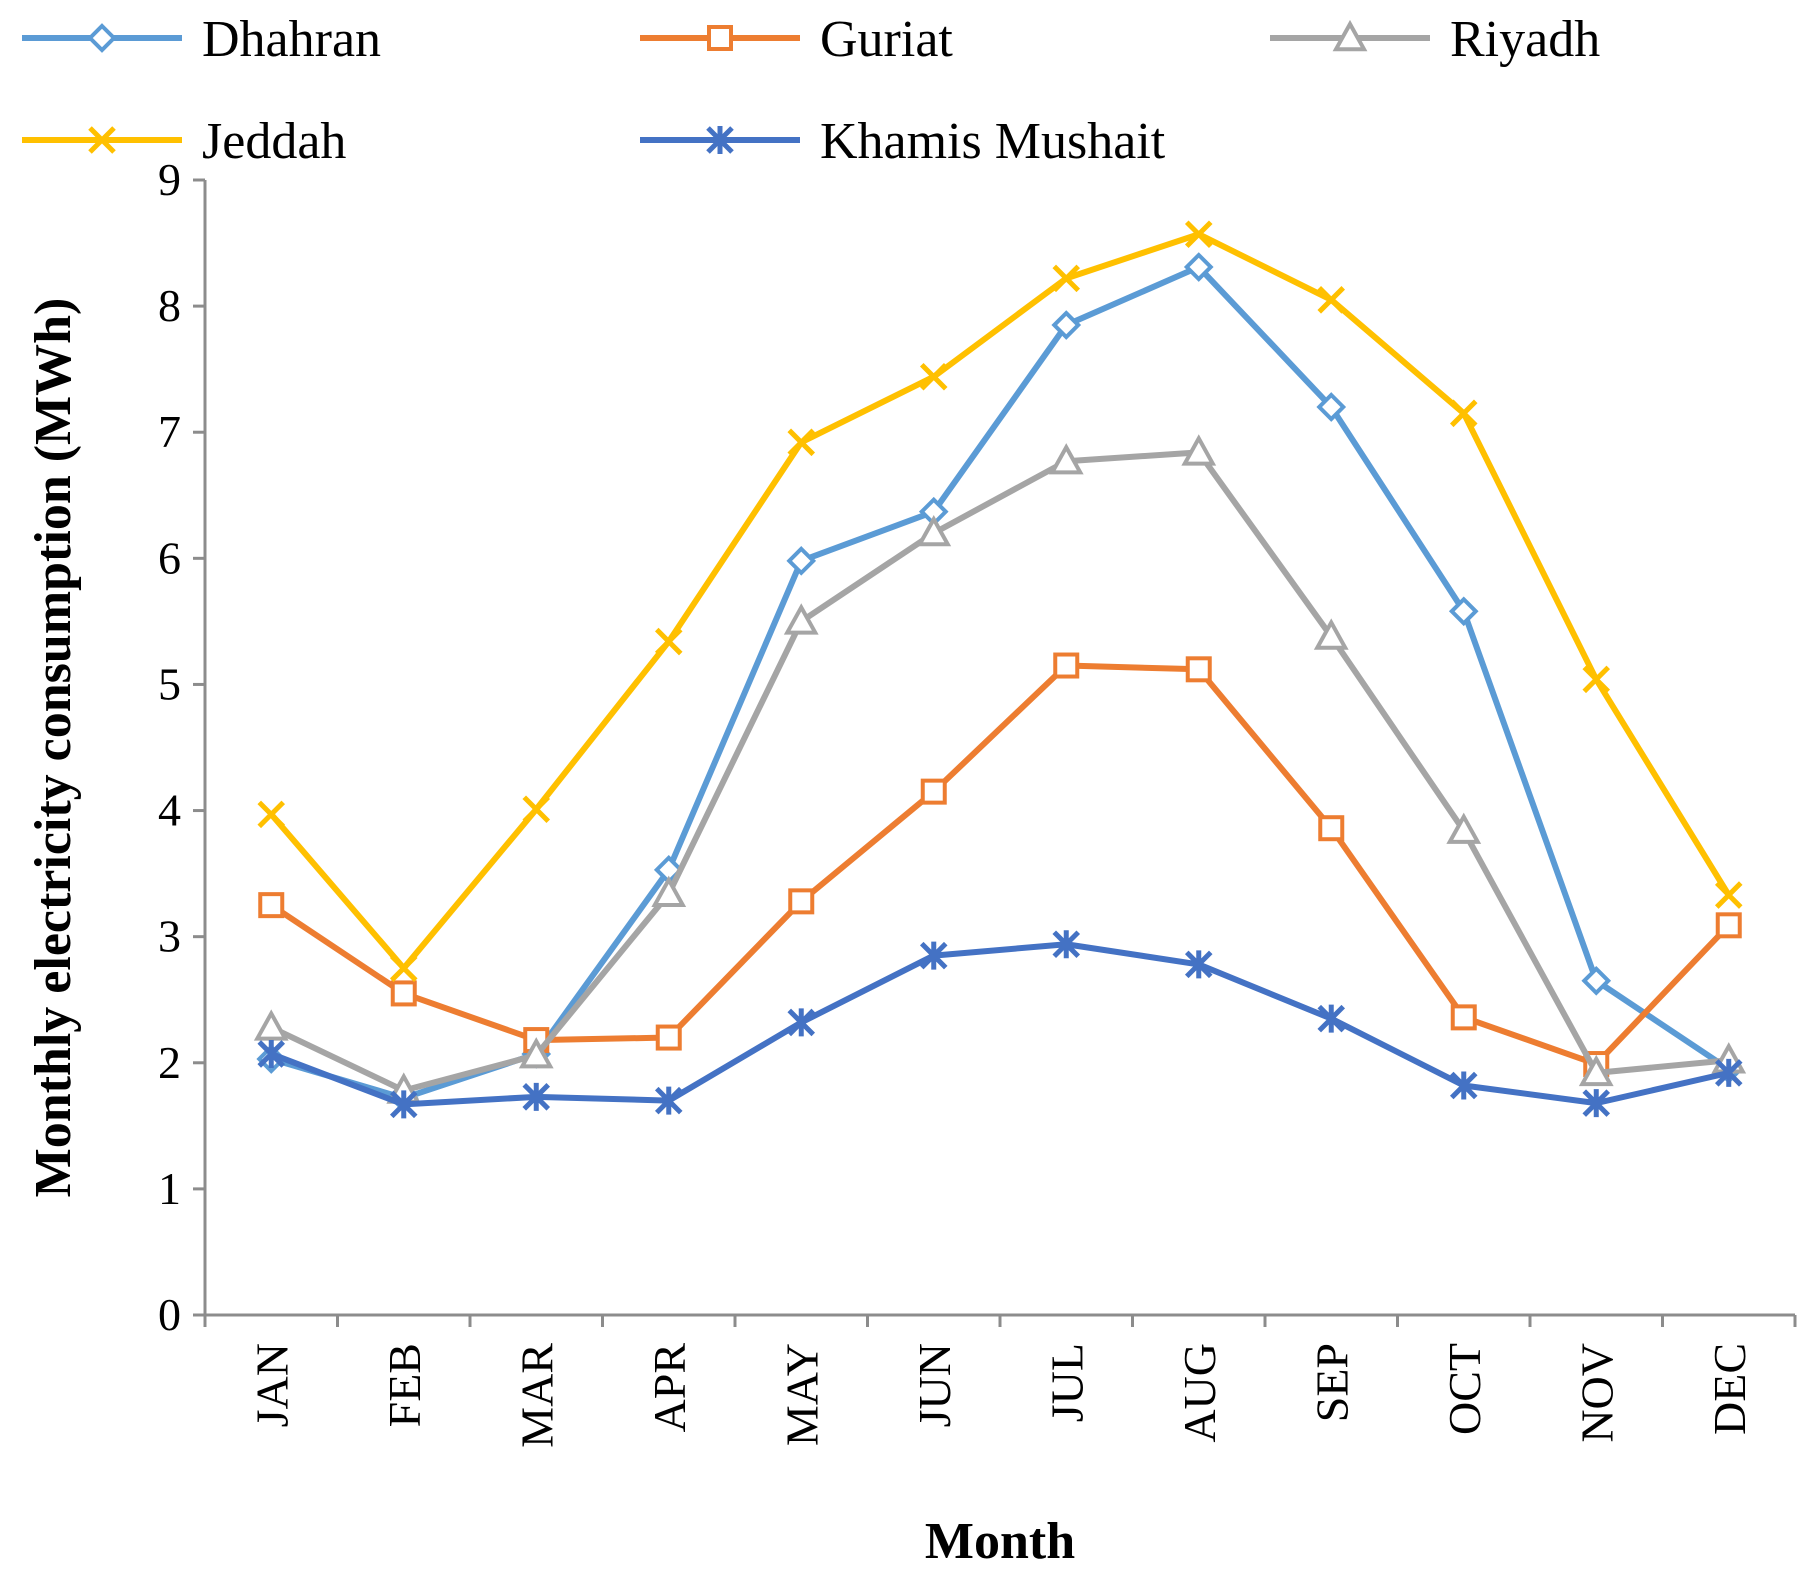 This screenshot has height=1582, width=1809. What do you see at coordinates (169, 1314) in the screenshot?
I see `y-tick-label: 0` at bounding box center [169, 1314].